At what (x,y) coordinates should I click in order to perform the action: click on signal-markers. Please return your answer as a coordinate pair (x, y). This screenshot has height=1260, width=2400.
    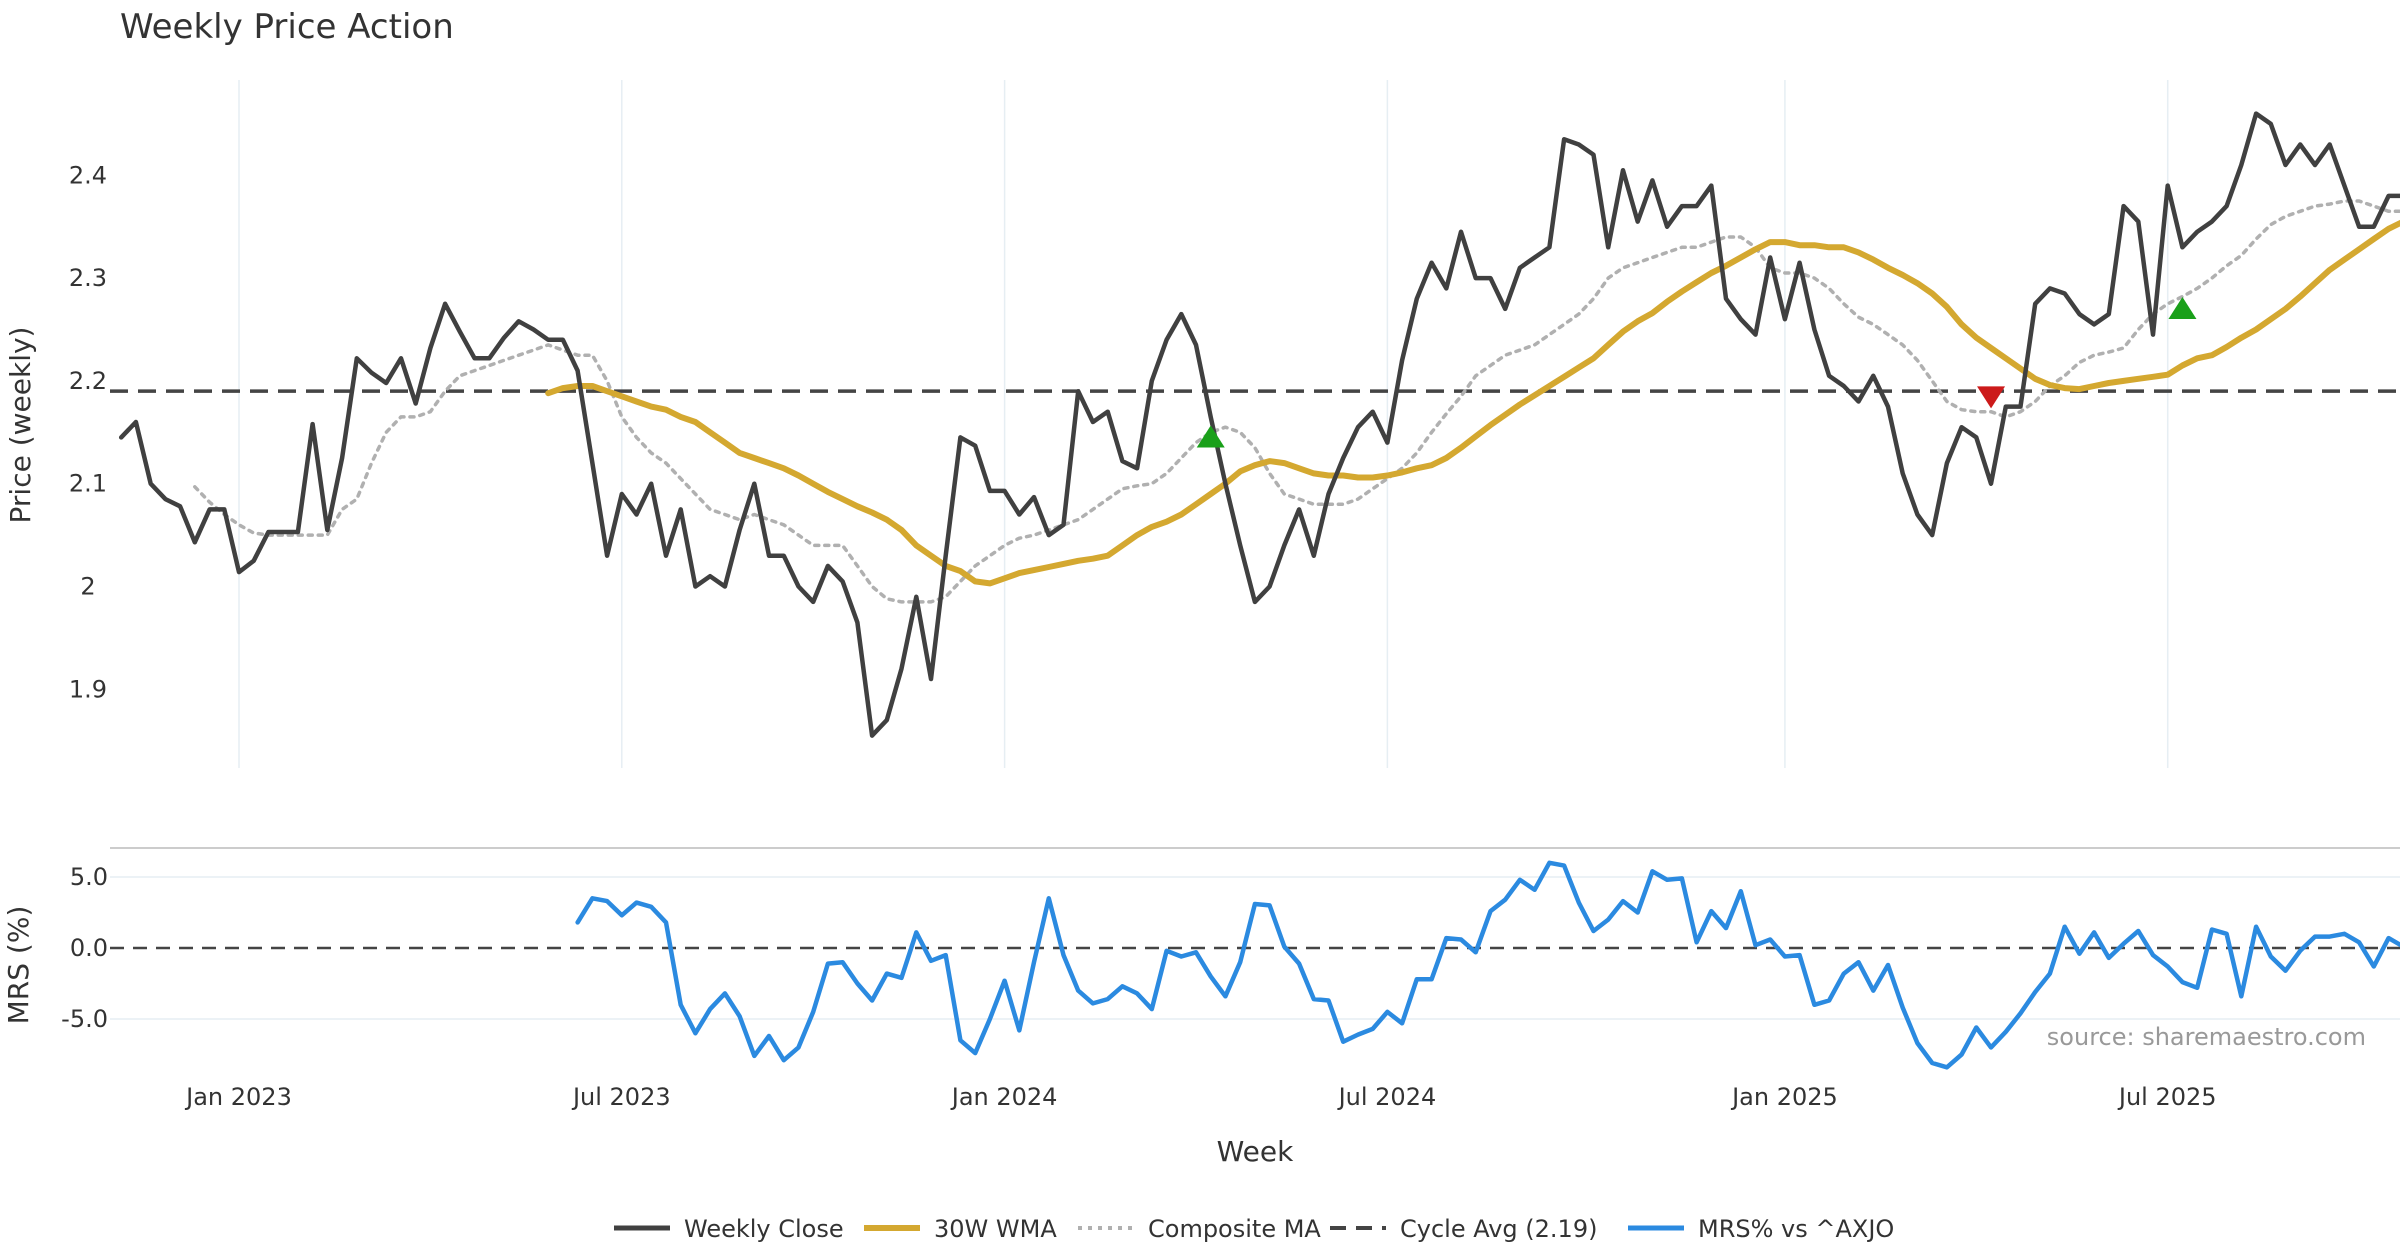
    Looking at the image, I should click on (1696, 372).